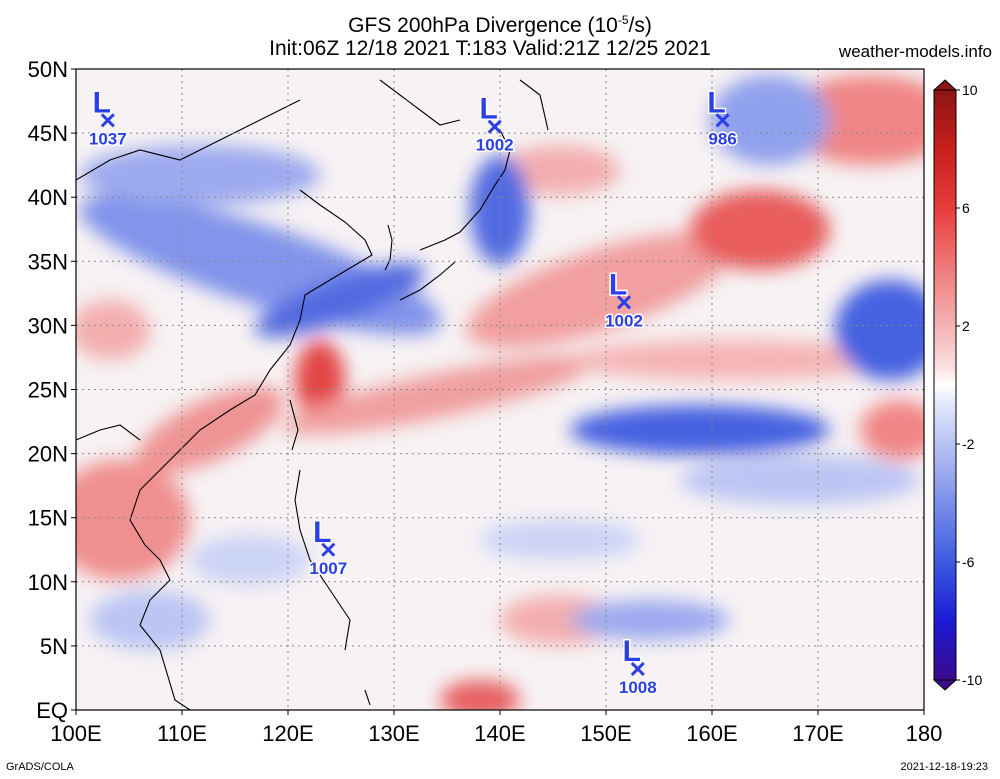 The width and height of the screenshot is (1000, 779). Describe the element at coordinates (817, 733) in the screenshot. I see `lon-tick-label: 170E` at that location.